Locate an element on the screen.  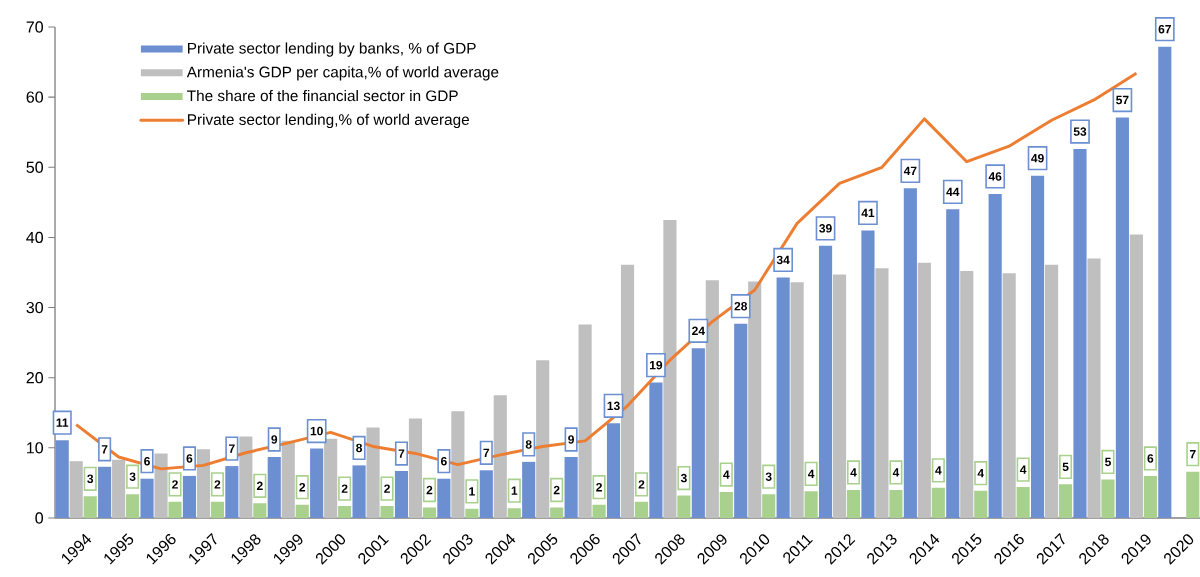
data-label: 46 is located at coordinates (995, 176).